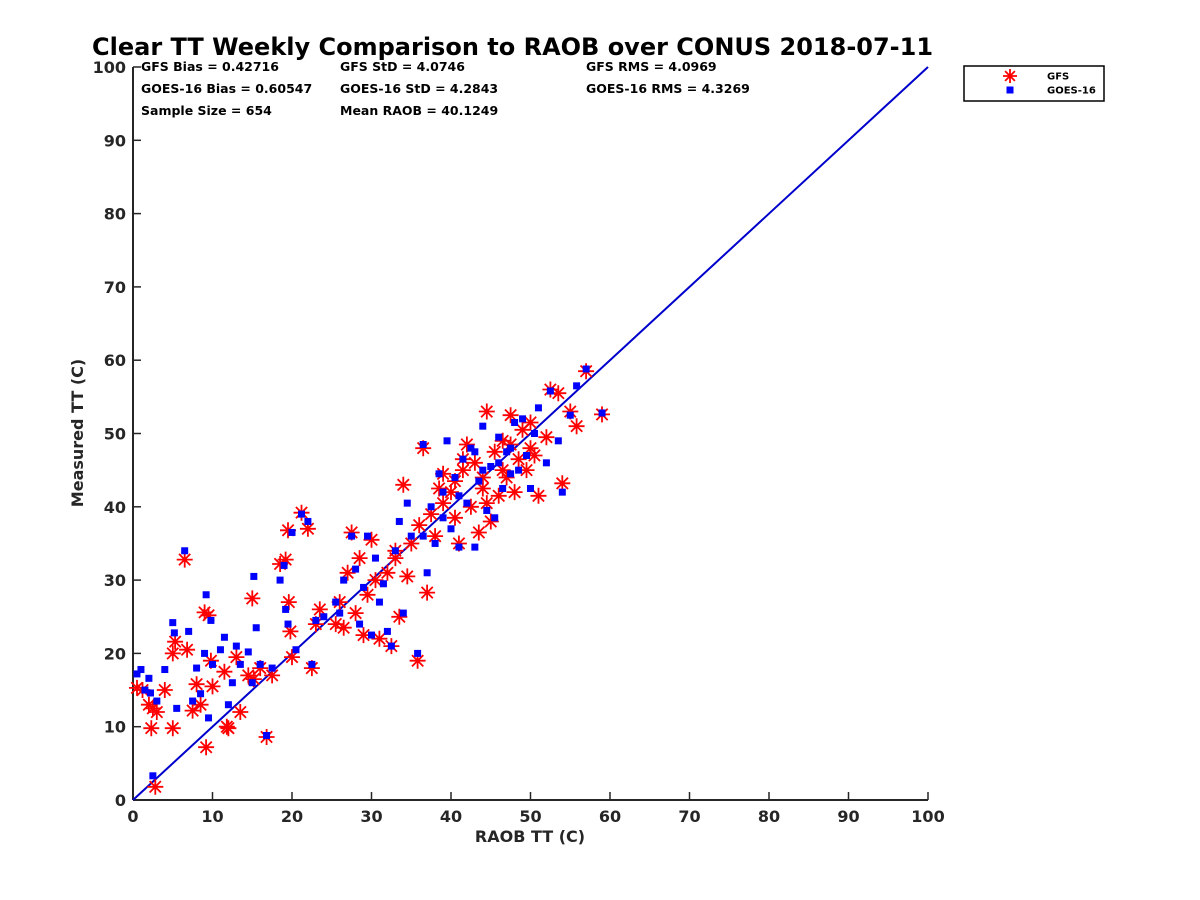 This screenshot has width=1200, height=900. I want to click on legend-label: GFS, so click(1058, 77).